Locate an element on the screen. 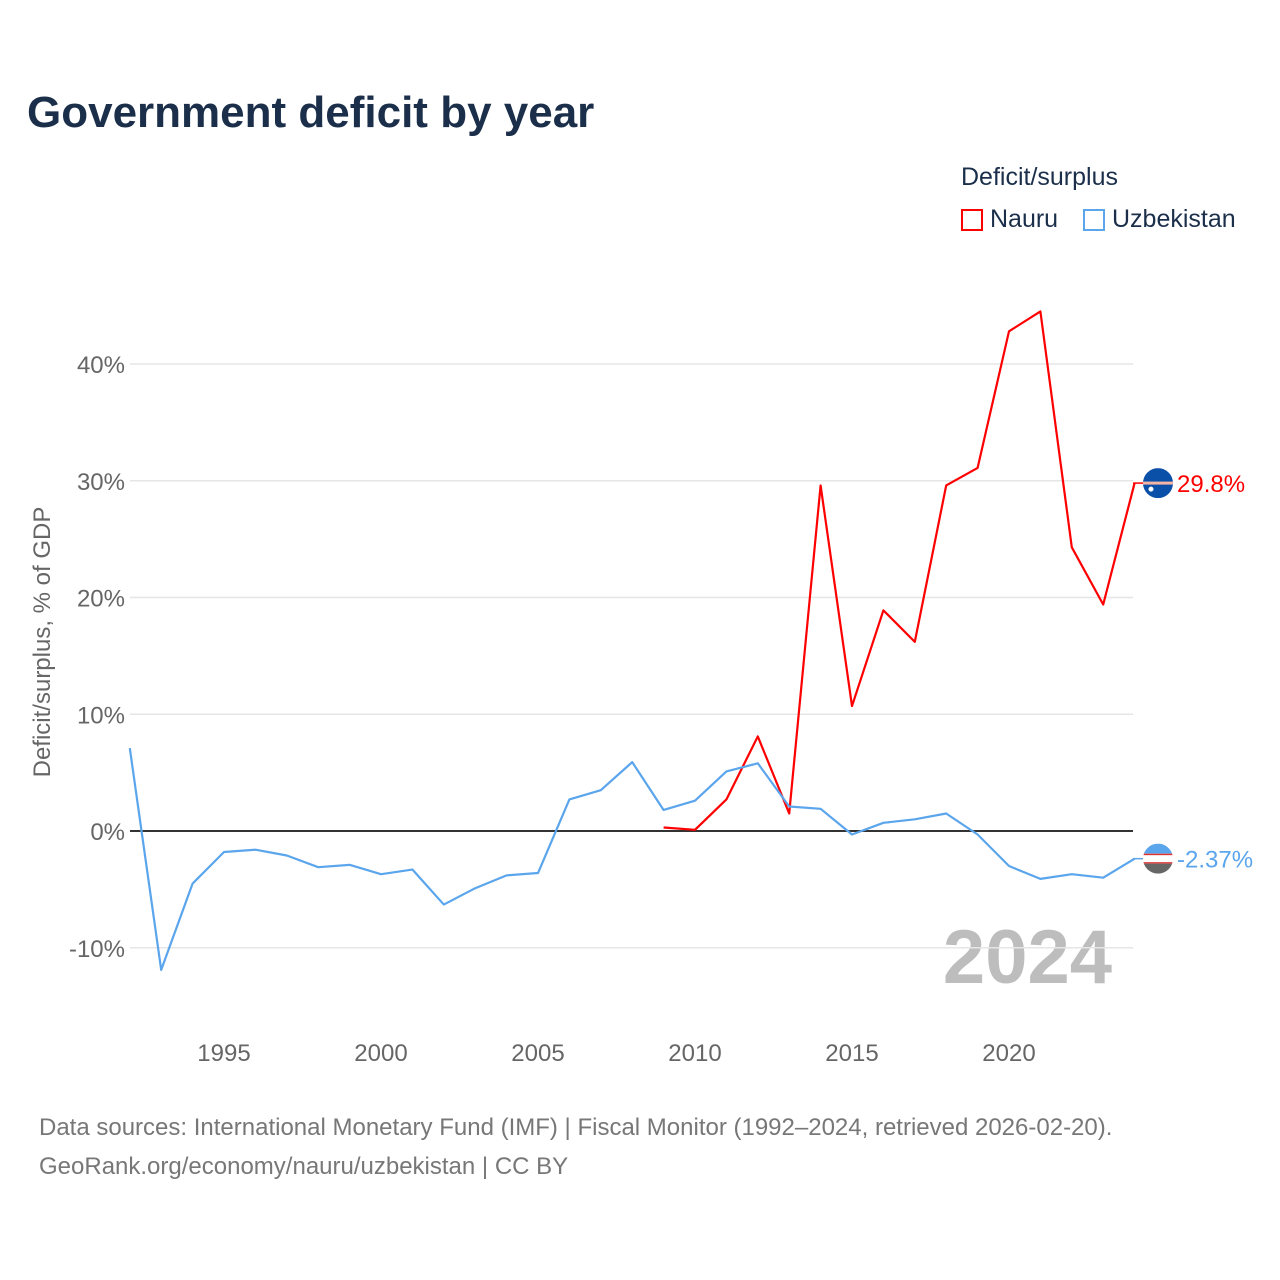  x-tick-label: 2000 is located at coordinates (380, 1053).